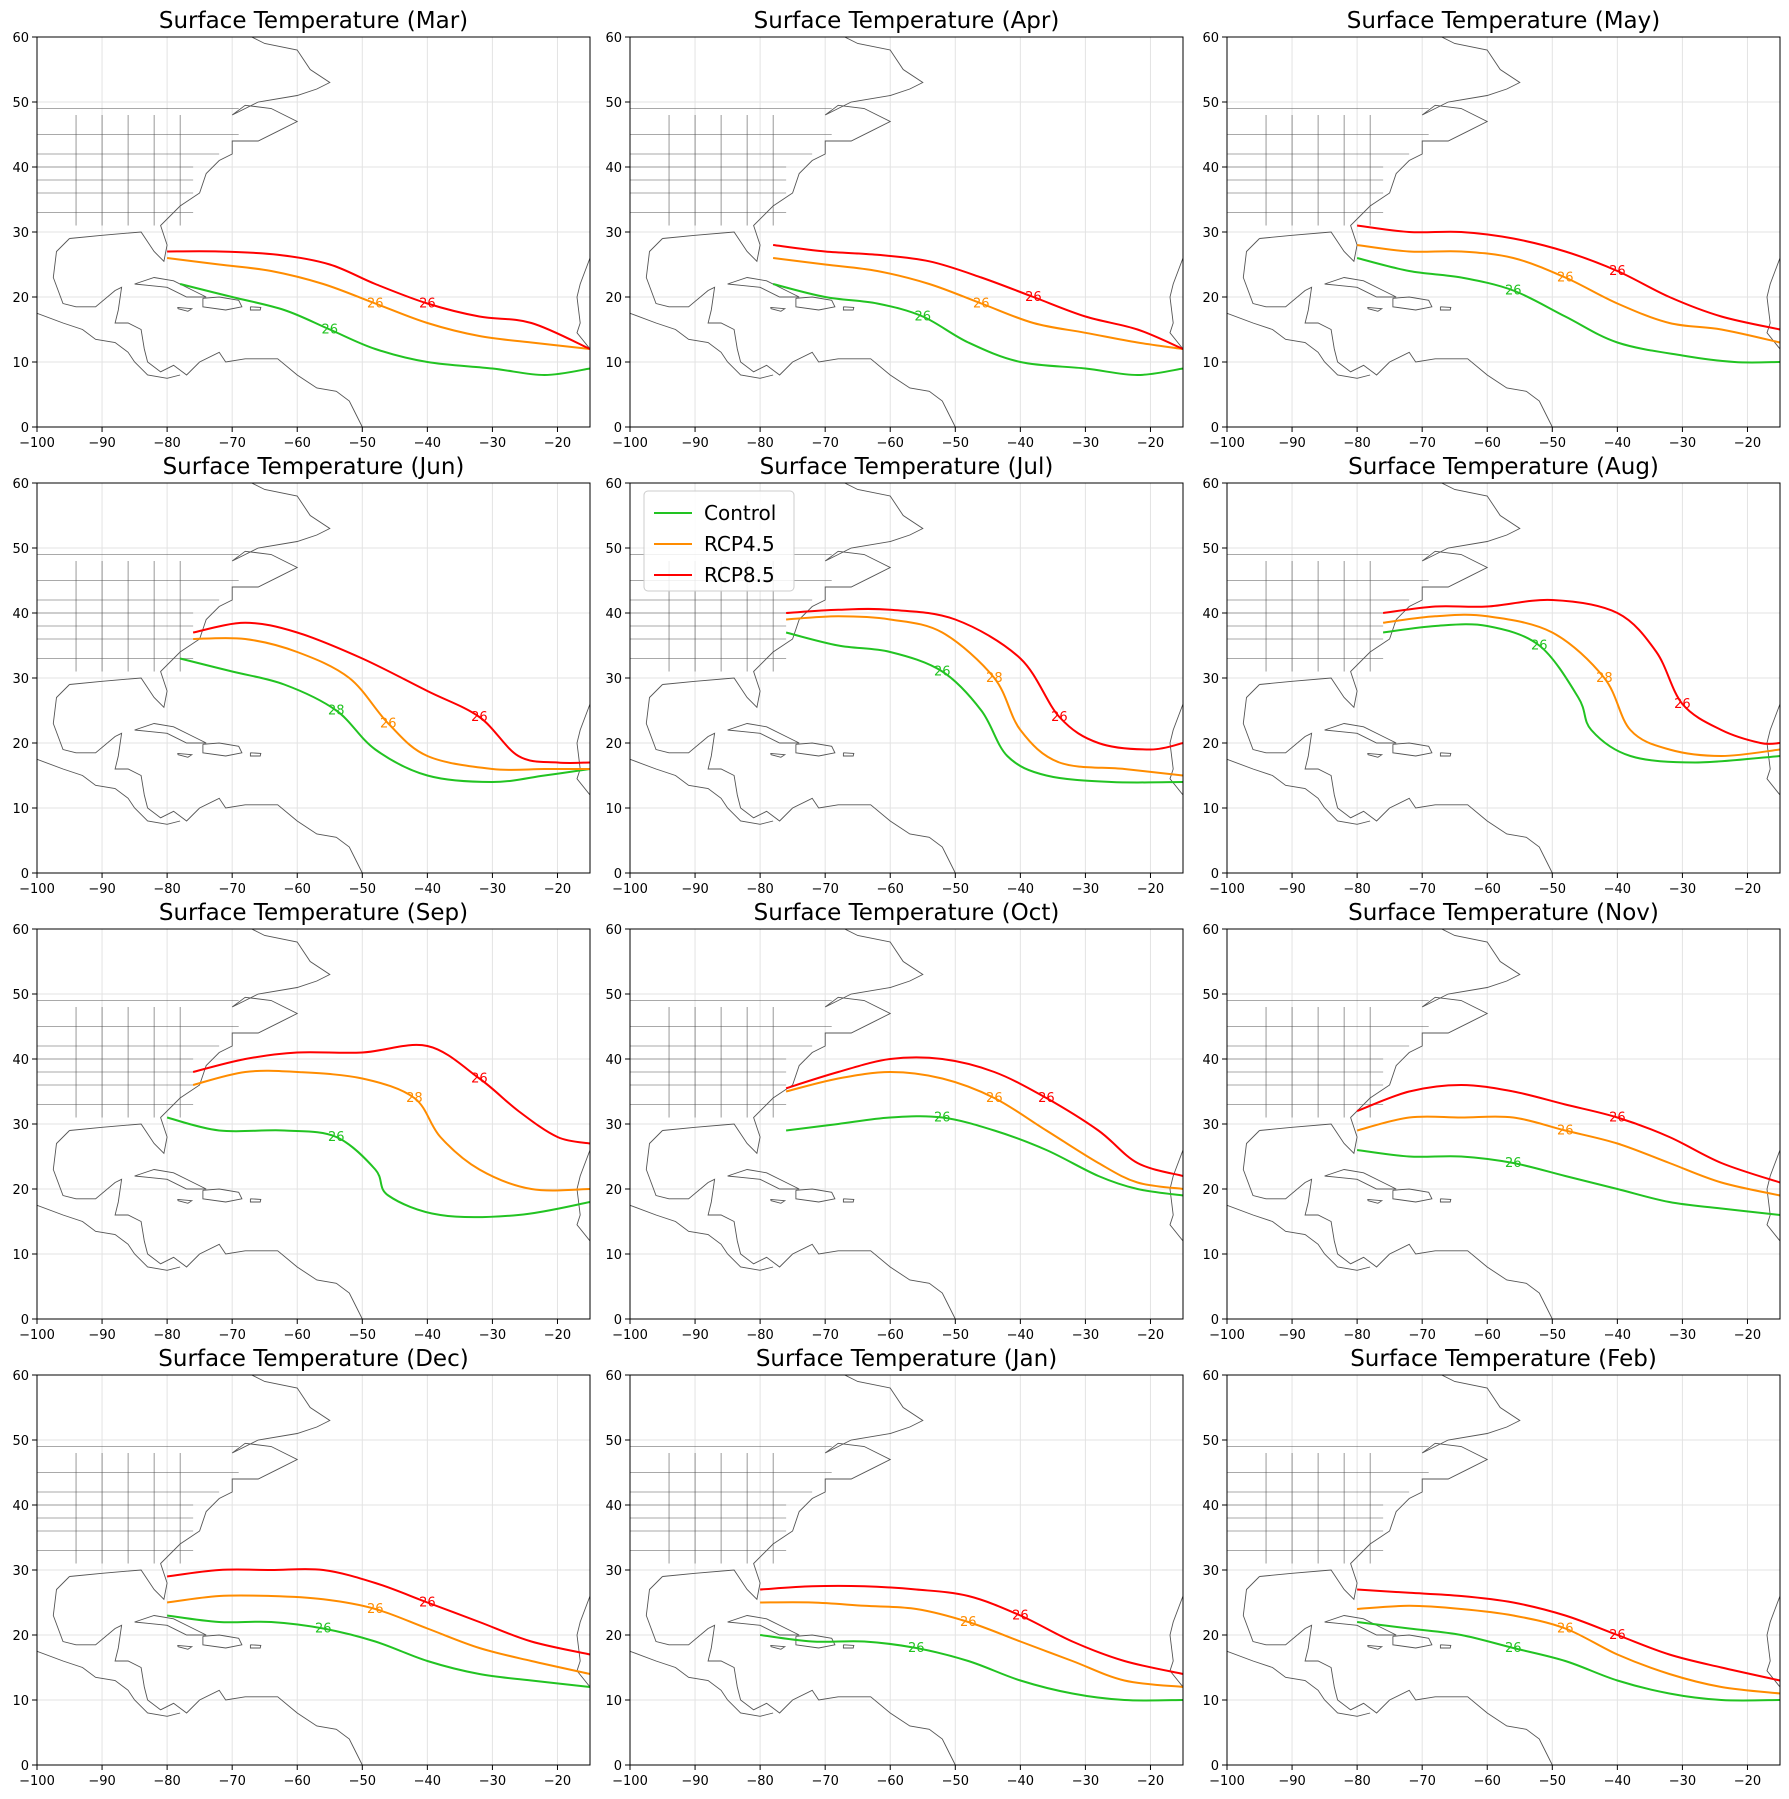 The image size is (1789, 1799). What do you see at coordinates (955, 1781) in the screenshot?
I see `x-tick-label: −50` at bounding box center [955, 1781].